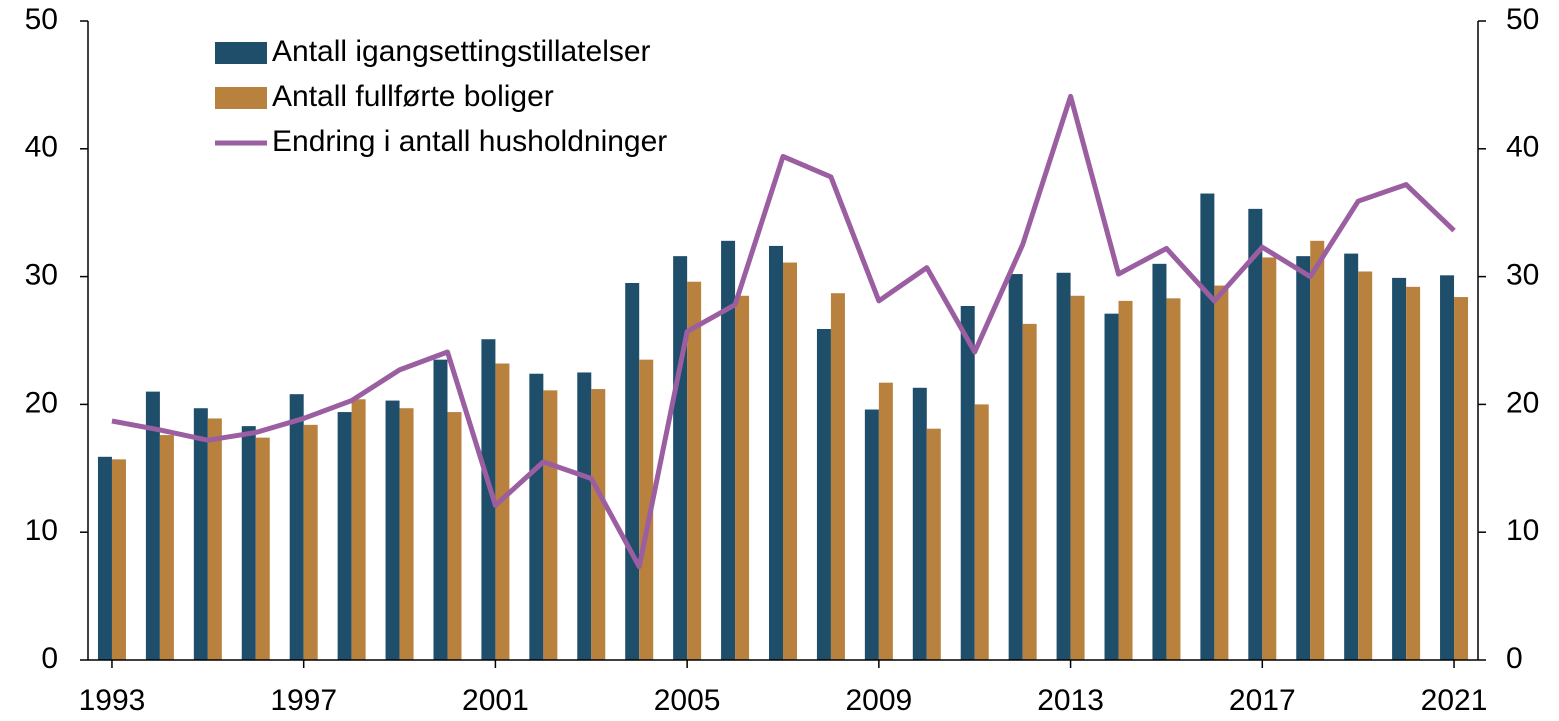  Describe the element at coordinates (41, 147) in the screenshot. I see `y-tick-label: 40` at that location.